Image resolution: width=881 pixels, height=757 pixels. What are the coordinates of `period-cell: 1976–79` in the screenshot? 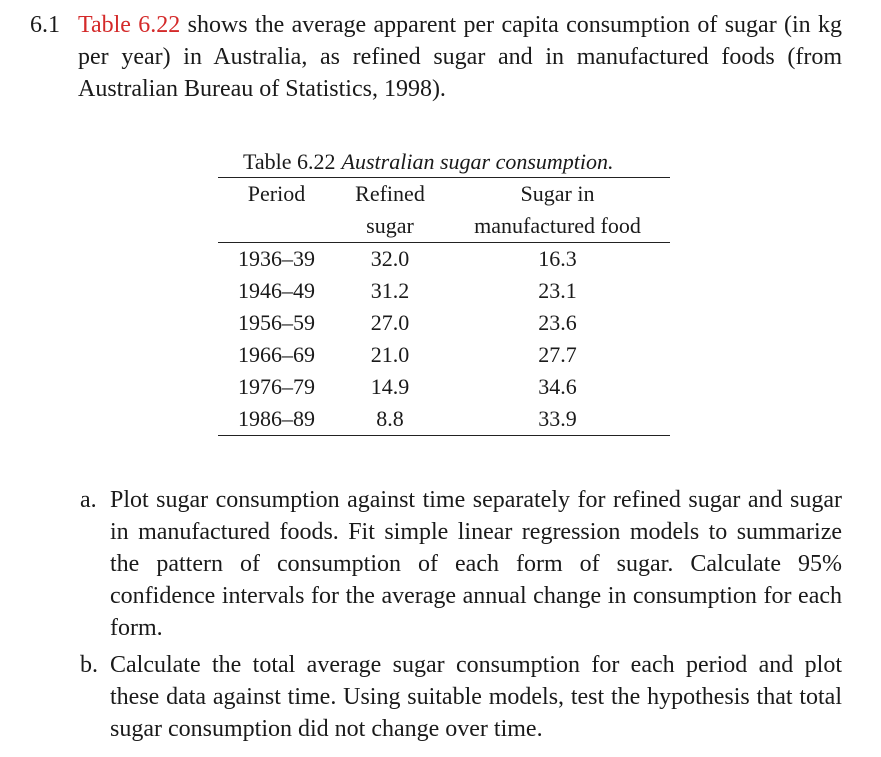 It's located at (276, 386).